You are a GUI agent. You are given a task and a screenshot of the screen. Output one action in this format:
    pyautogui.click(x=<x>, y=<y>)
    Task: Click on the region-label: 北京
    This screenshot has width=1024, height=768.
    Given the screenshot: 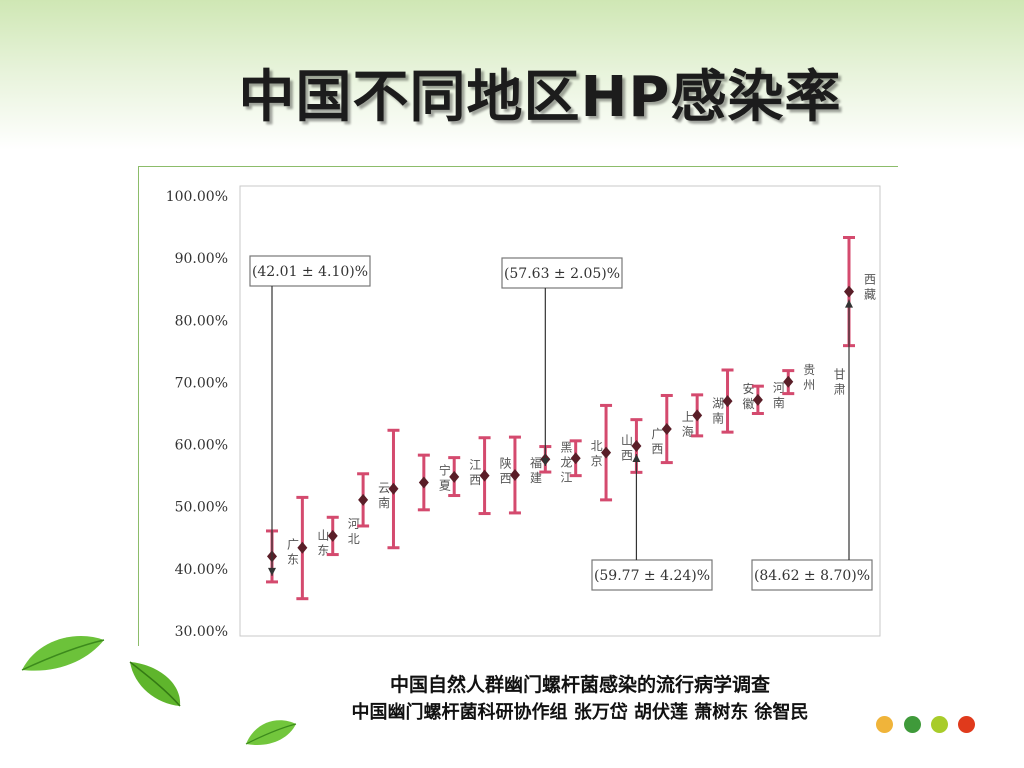 What is the action you would take?
    pyautogui.click(x=597, y=453)
    